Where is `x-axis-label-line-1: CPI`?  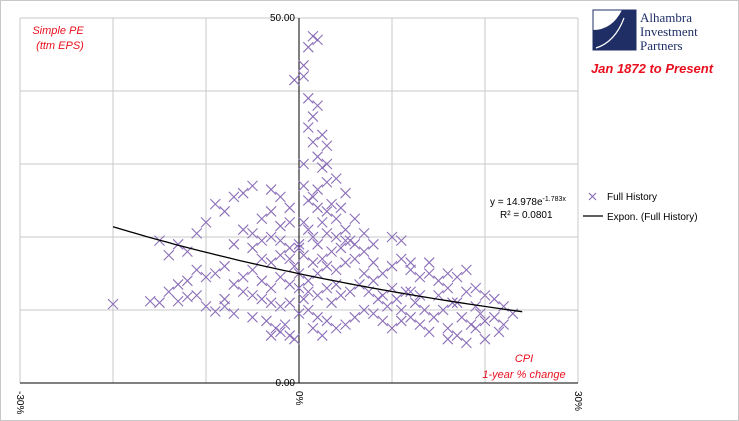 x-axis-label-line-1: CPI is located at coordinates (524, 359).